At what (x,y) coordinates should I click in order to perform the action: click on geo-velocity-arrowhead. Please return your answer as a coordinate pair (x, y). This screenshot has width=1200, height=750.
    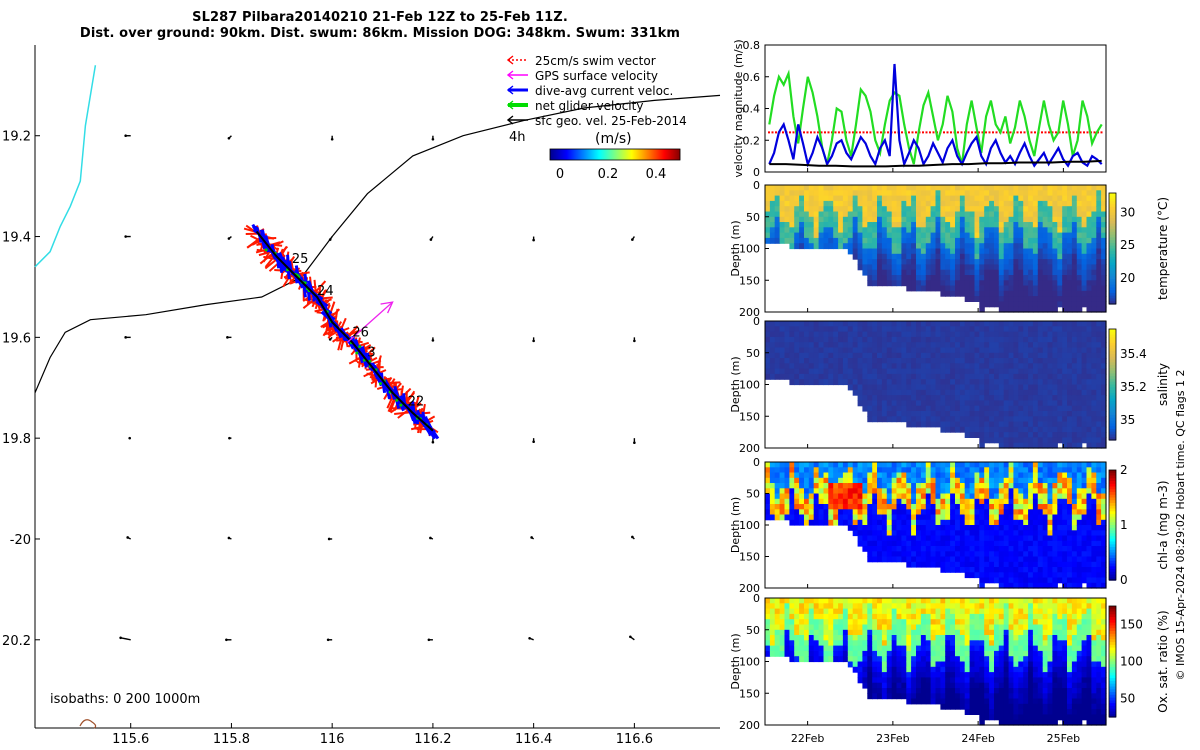
    Looking at the image, I should click on (531, 537).